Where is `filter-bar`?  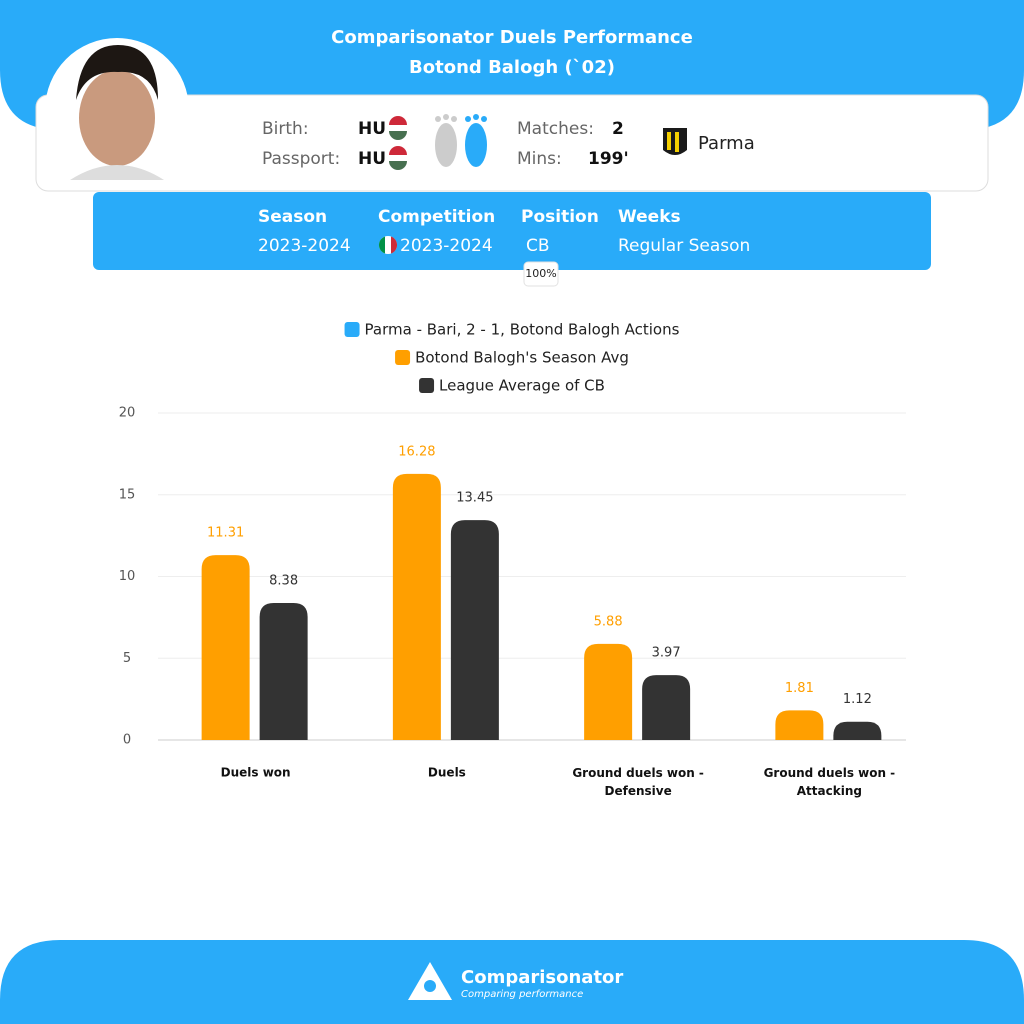 filter-bar is located at coordinates (512, 231).